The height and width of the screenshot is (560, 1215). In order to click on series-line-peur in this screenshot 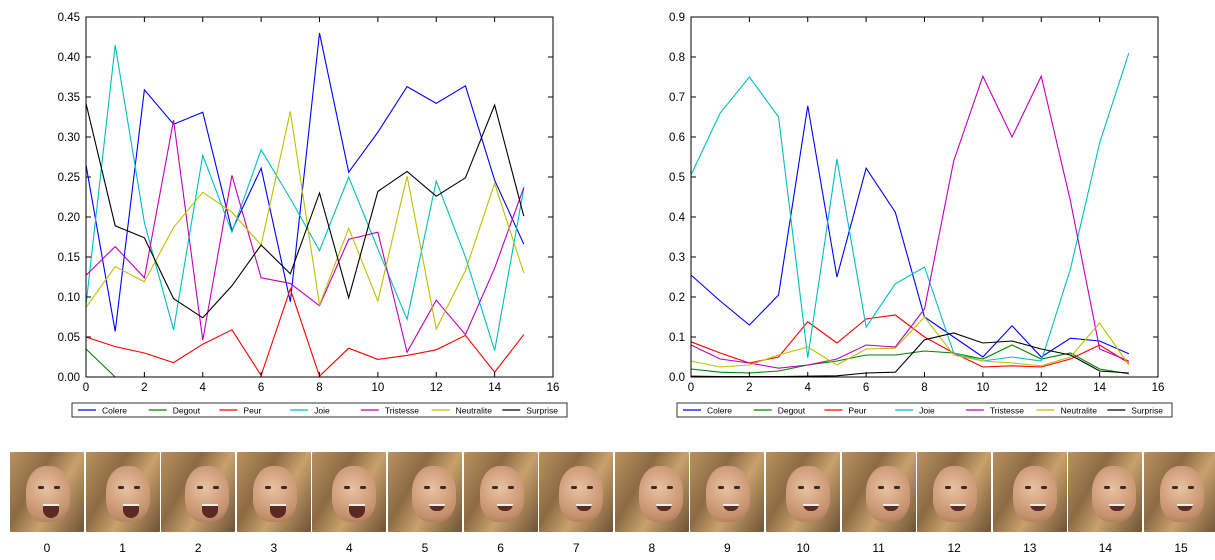, I will do `click(305, 332)`.